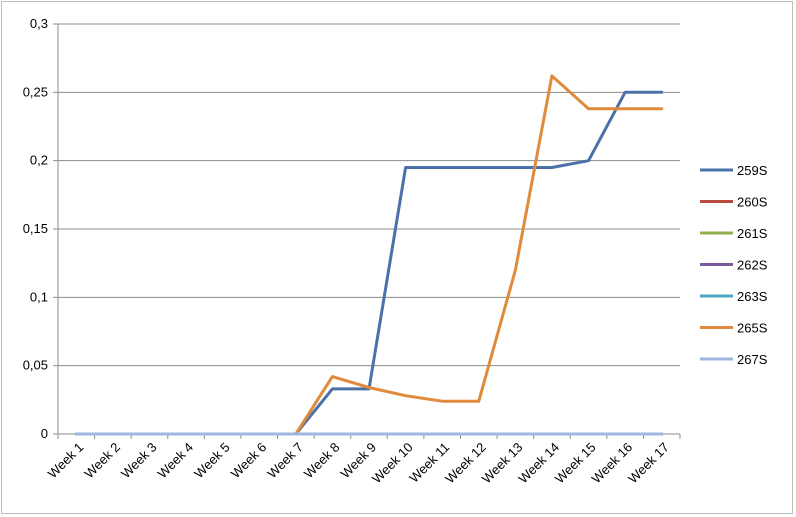 The height and width of the screenshot is (517, 796). I want to click on x-tick-label: Week 4, so click(176, 461).